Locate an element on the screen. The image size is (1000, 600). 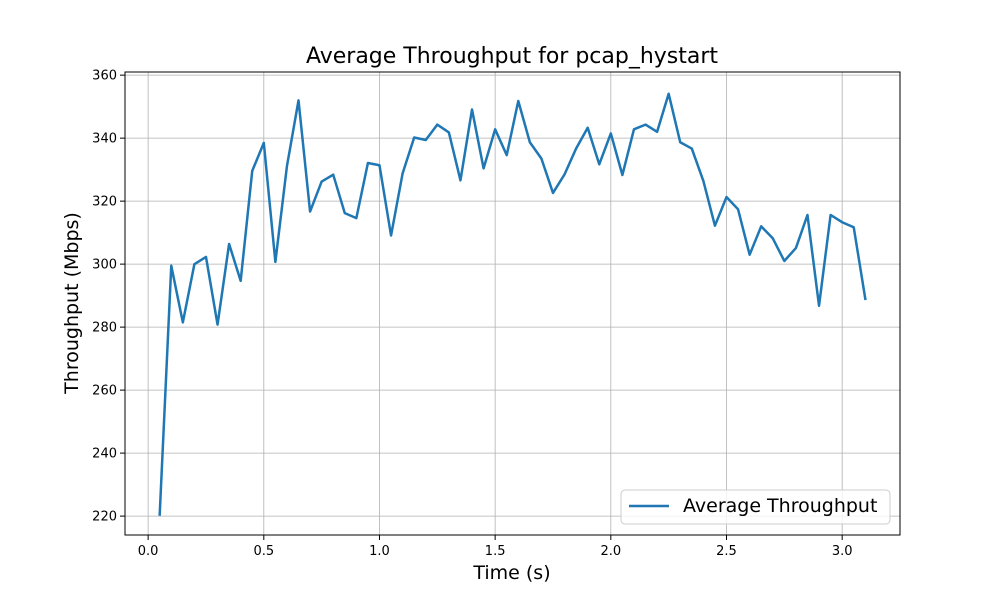
y-tick-label: 240 is located at coordinates (104, 454).